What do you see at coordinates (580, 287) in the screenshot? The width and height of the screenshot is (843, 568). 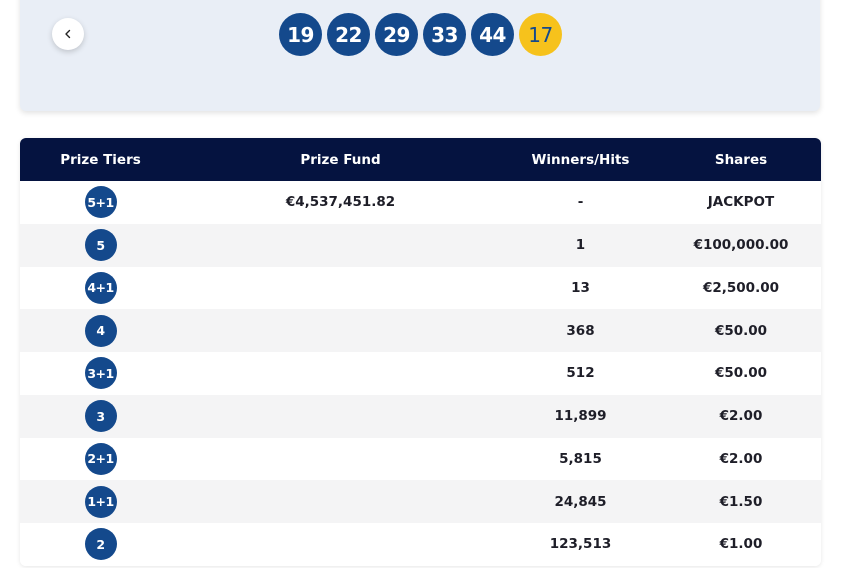 I see `winners-cell: 13` at bounding box center [580, 287].